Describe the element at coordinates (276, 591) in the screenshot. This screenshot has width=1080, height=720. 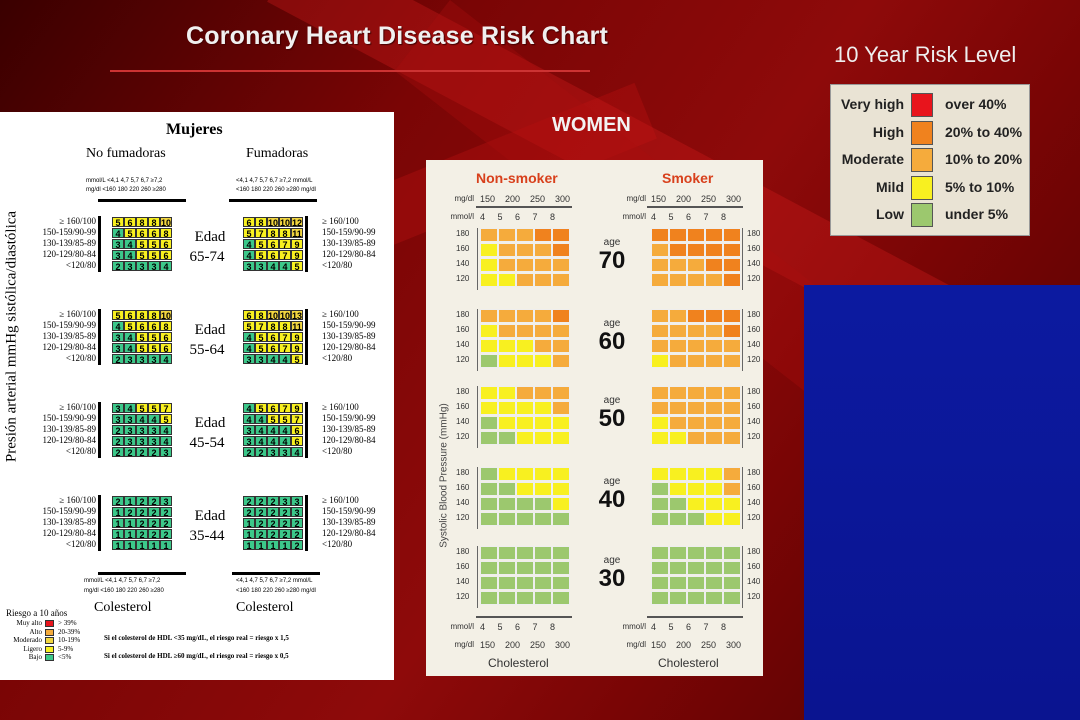
I see `chol-footer-mgdl: <160 180 220 260 ≥280 mg/dl` at that location.